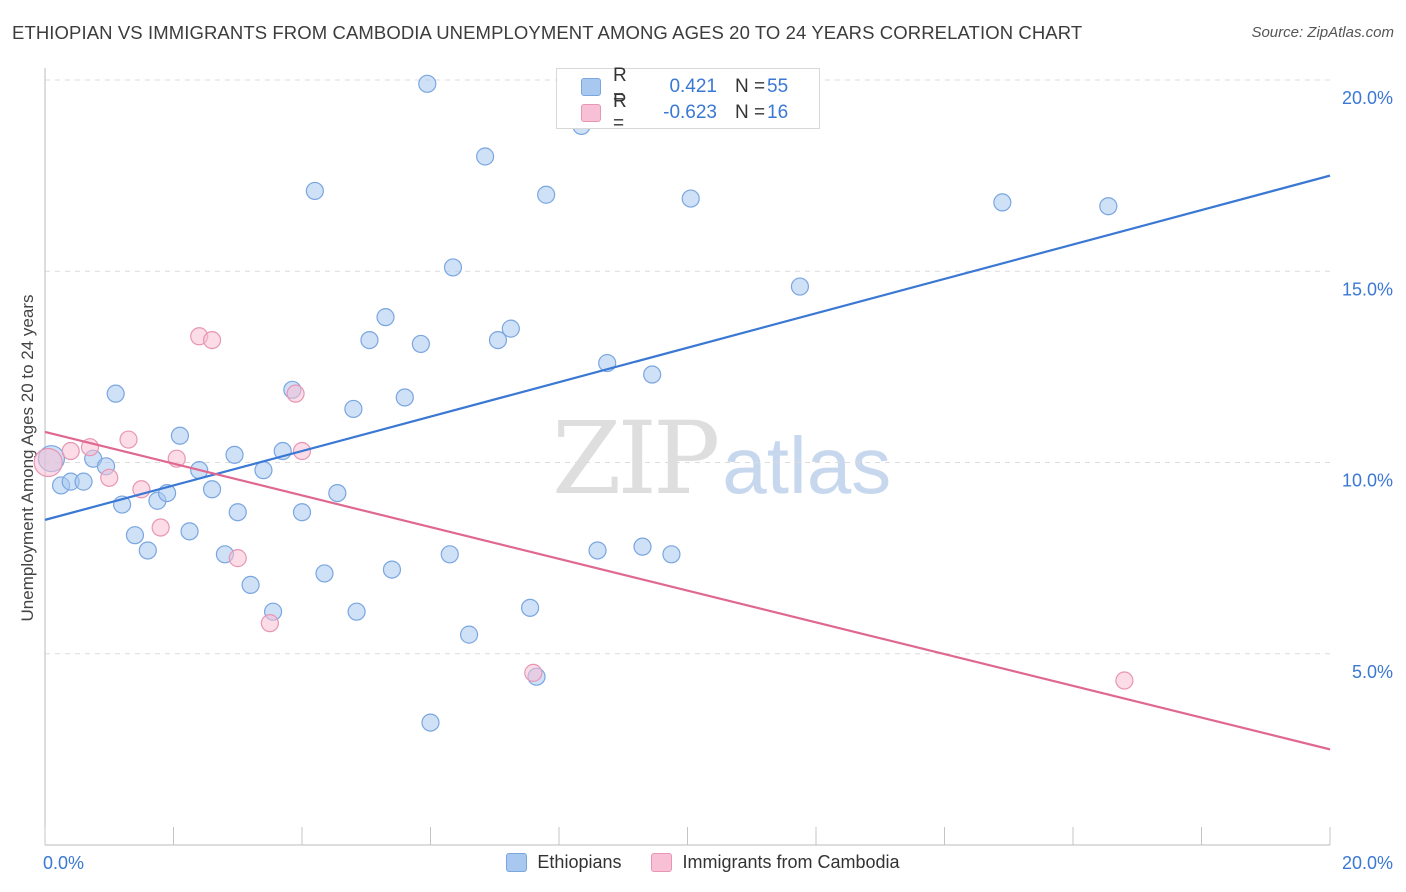  I want to click on legend-r-value: -0.623, so click(690, 112).